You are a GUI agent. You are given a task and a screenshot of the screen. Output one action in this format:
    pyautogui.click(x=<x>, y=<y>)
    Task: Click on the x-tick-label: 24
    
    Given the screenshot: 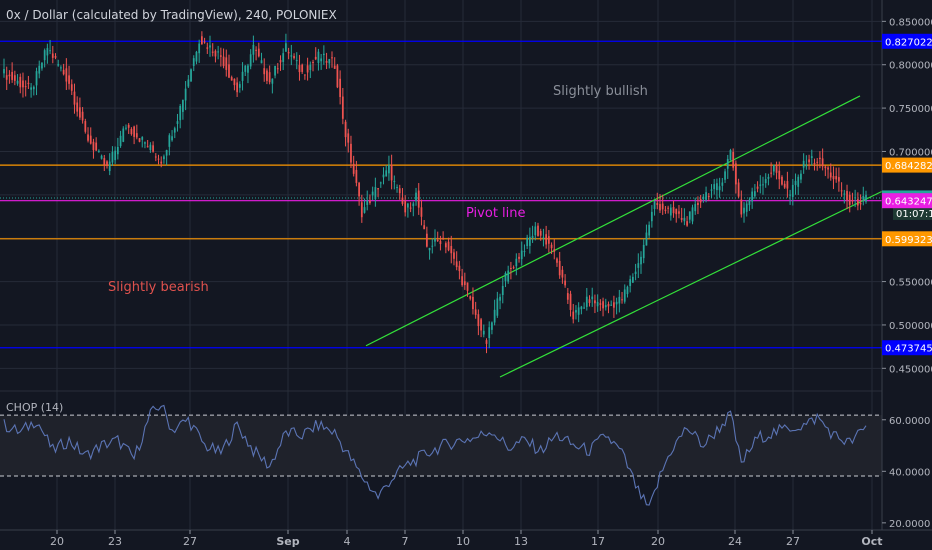 What is the action you would take?
    pyautogui.click(x=735, y=541)
    